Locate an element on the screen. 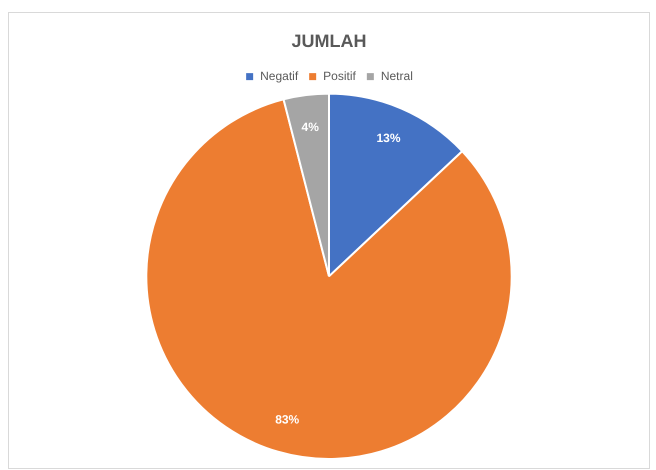 This screenshot has height=470, width=656. data-label: 13% is located at coordinates (388, 138).